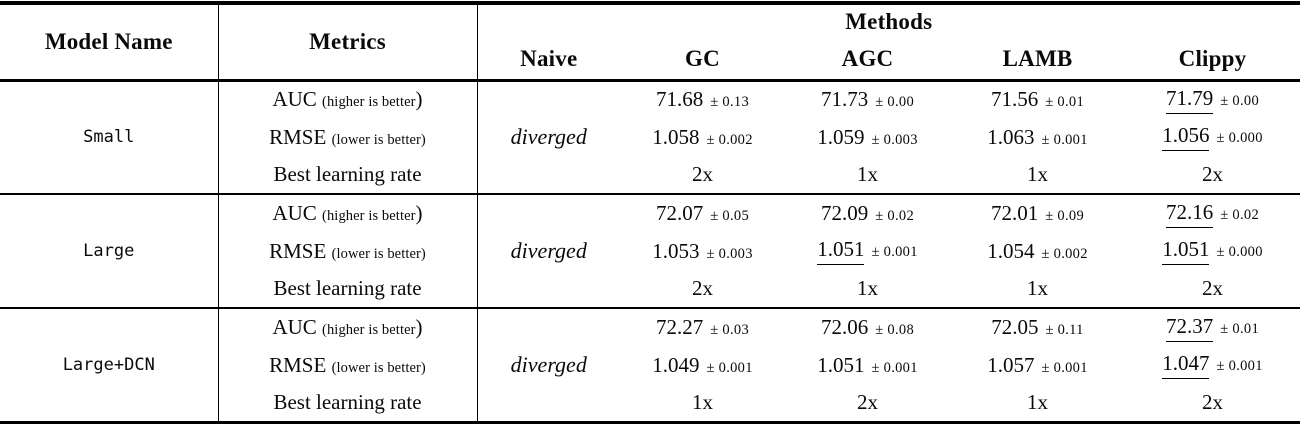 The image size is (1300, 430). What do you see at coordinates (1240, 100) in the screenshot?
I see `metric-stderr: ± 0.00` at bounding box center [1240, 100].